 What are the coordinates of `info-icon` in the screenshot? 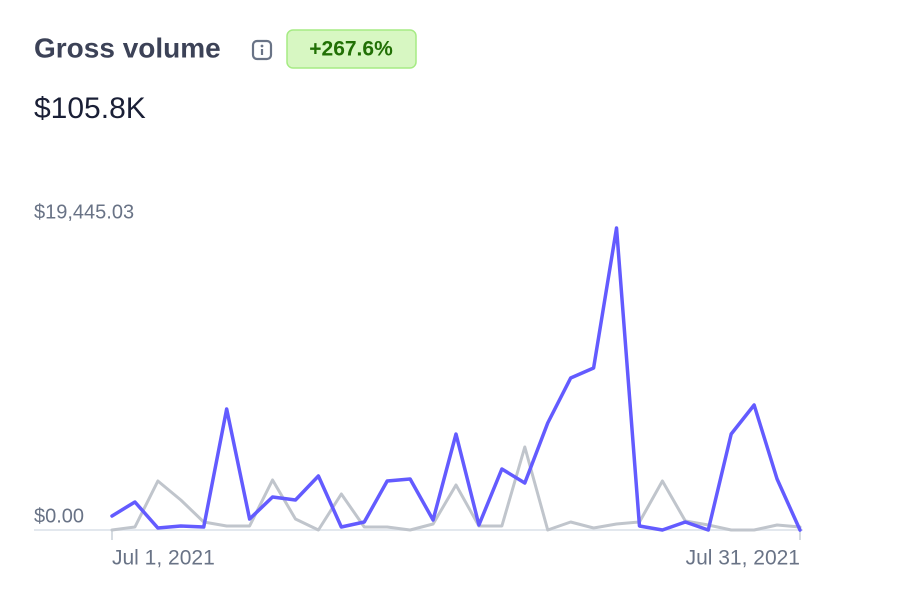 It's located at (262, 50).